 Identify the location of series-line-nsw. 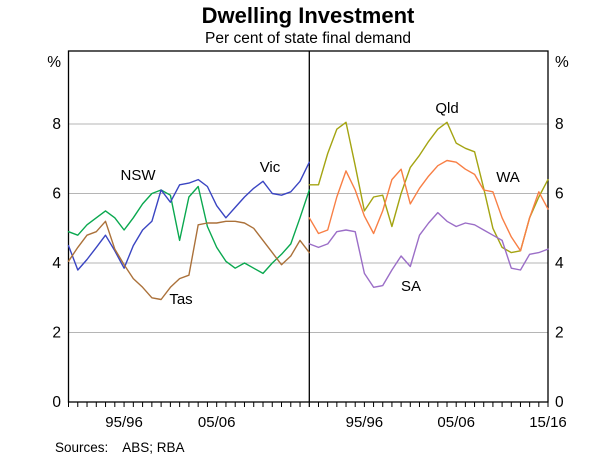
(188, 230).